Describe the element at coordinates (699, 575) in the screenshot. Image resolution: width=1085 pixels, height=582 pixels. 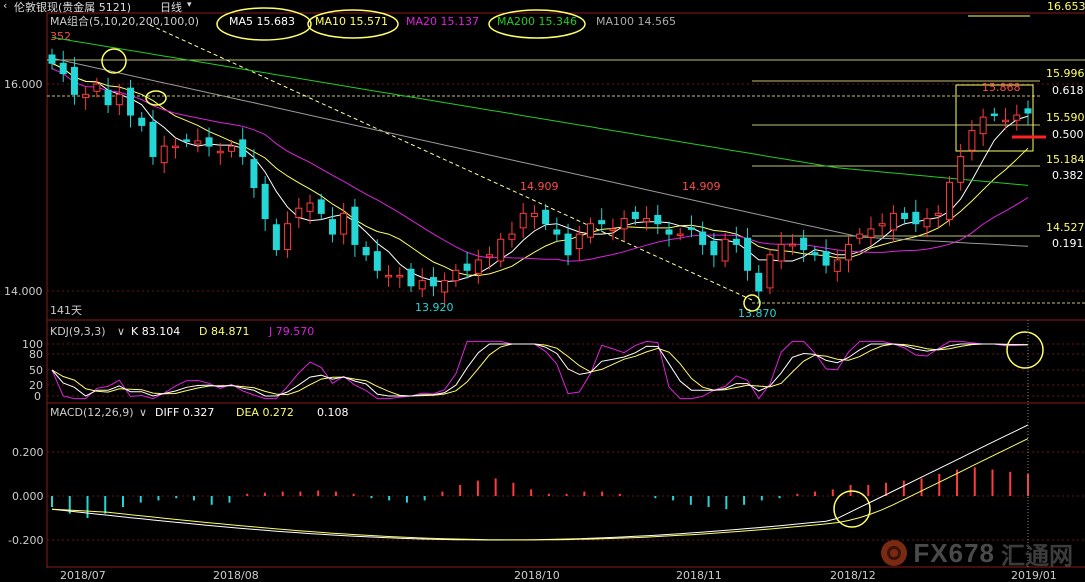
I see `x-tick: 2018/11` at that location.